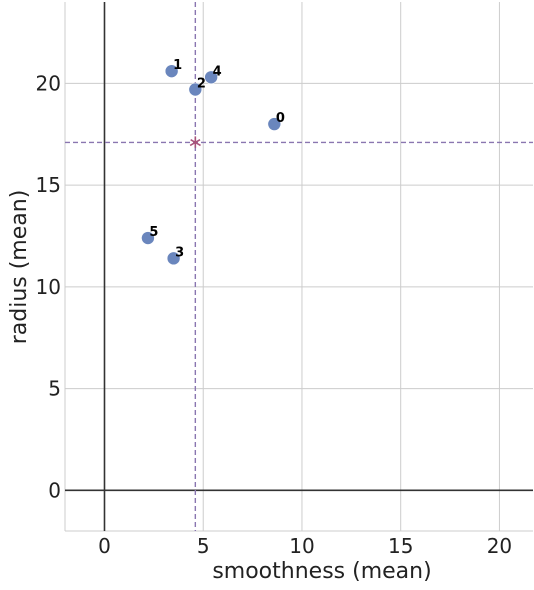  I want to click on point-label: 5, so click(153, 232).